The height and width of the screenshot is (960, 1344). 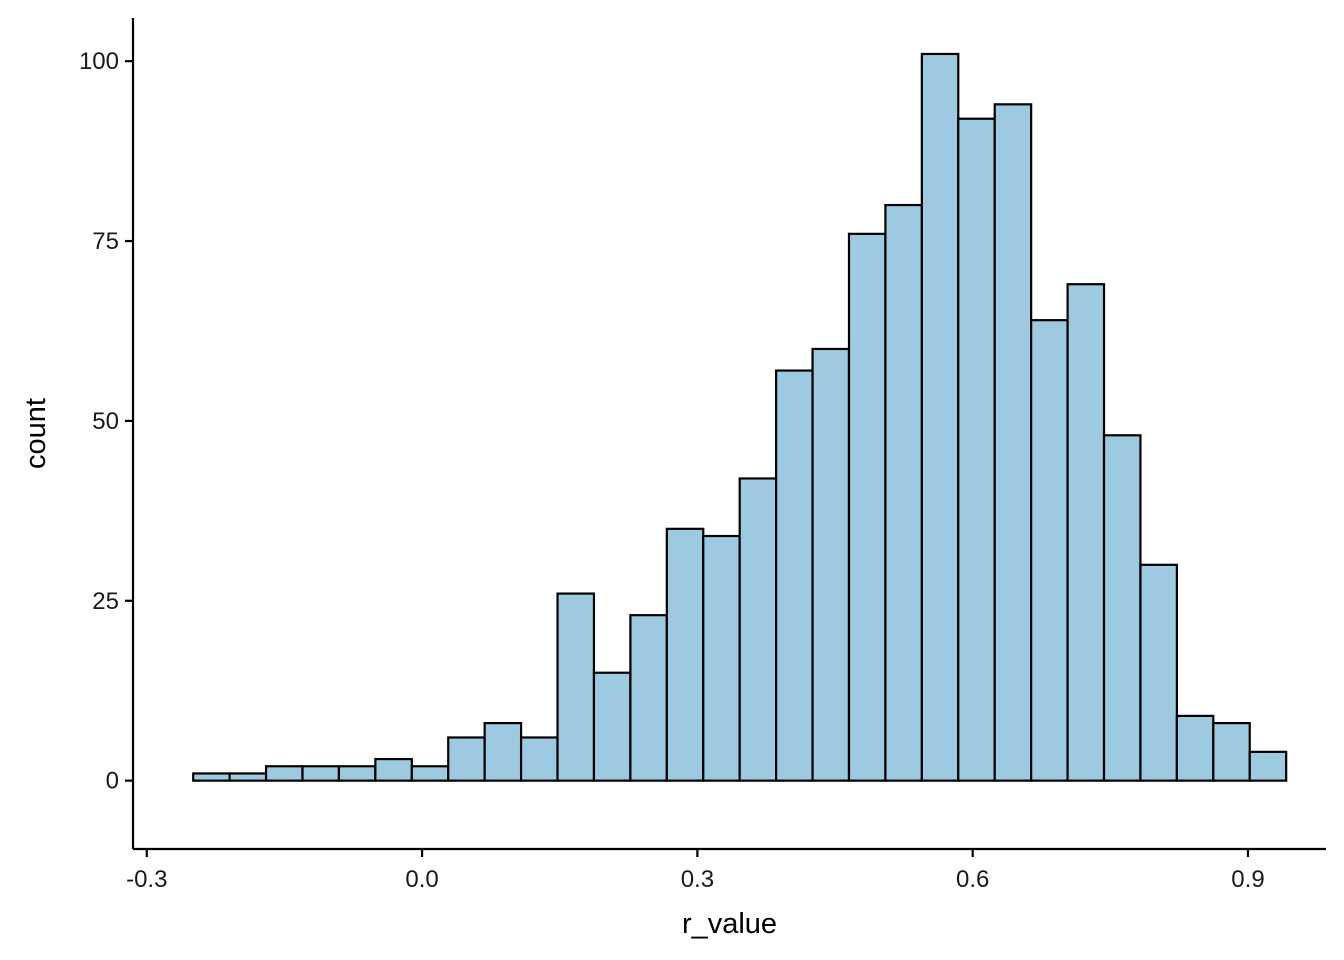 I want to click on y-tick-label: 100, so click(x=99, y=61).